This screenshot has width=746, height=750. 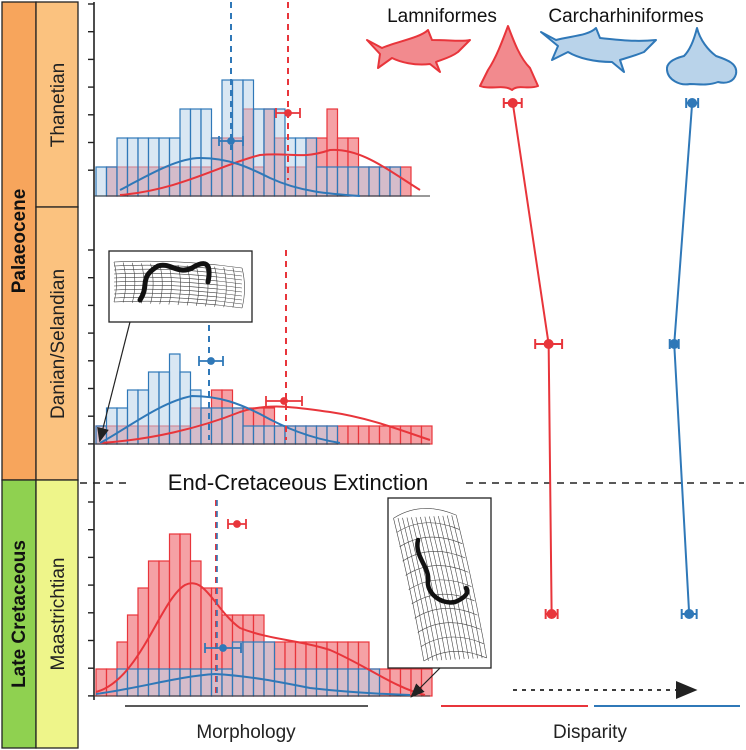 I want to click on stage-label-maastrichtian: Maastrichtian, so click(x=58, y=614).